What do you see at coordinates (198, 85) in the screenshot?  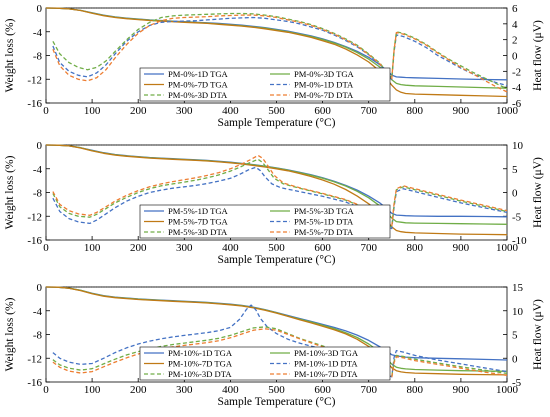 I see `legend-label: PM-0%-7D TGA` at bounding box center [198, 85].